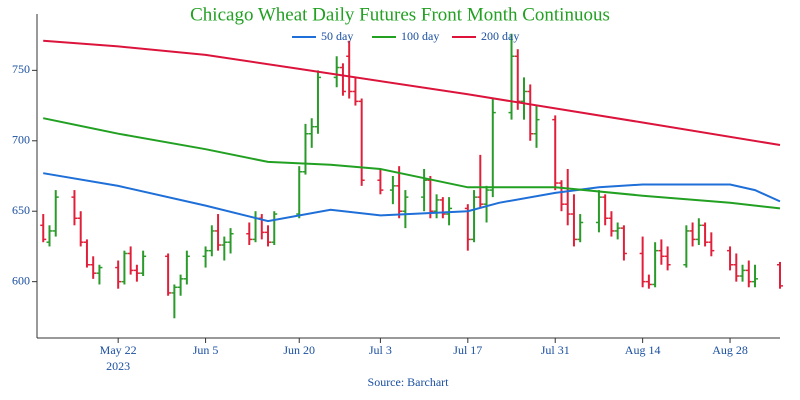 The image size is (800, 400). Describe the element at coordinates (409, 382) in the screenshot. I see `source-note: Source: Barchart` at that location.